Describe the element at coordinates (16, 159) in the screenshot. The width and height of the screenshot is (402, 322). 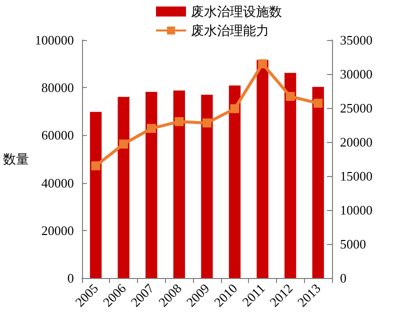
I see `y-axis-title: 数量` at that location.